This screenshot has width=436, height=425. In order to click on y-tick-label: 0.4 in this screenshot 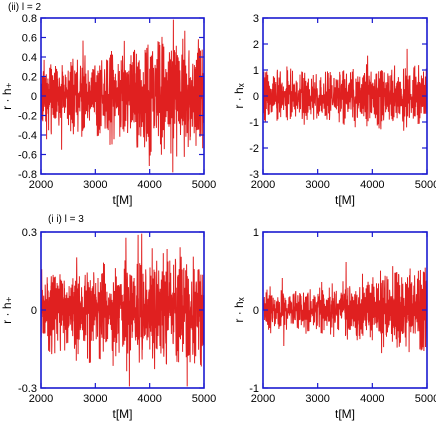, I will do `click(29, 58)`.